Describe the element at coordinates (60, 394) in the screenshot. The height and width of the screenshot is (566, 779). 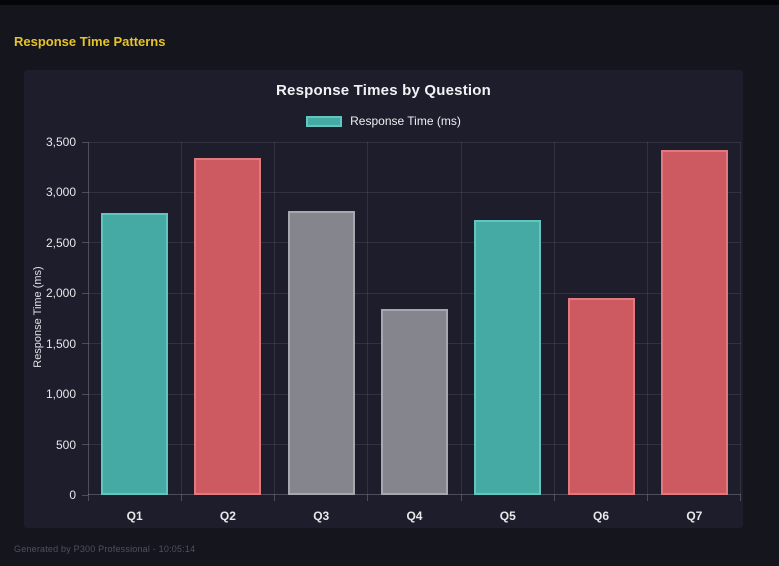
I see `y-tick-label: 1,000` at that location.